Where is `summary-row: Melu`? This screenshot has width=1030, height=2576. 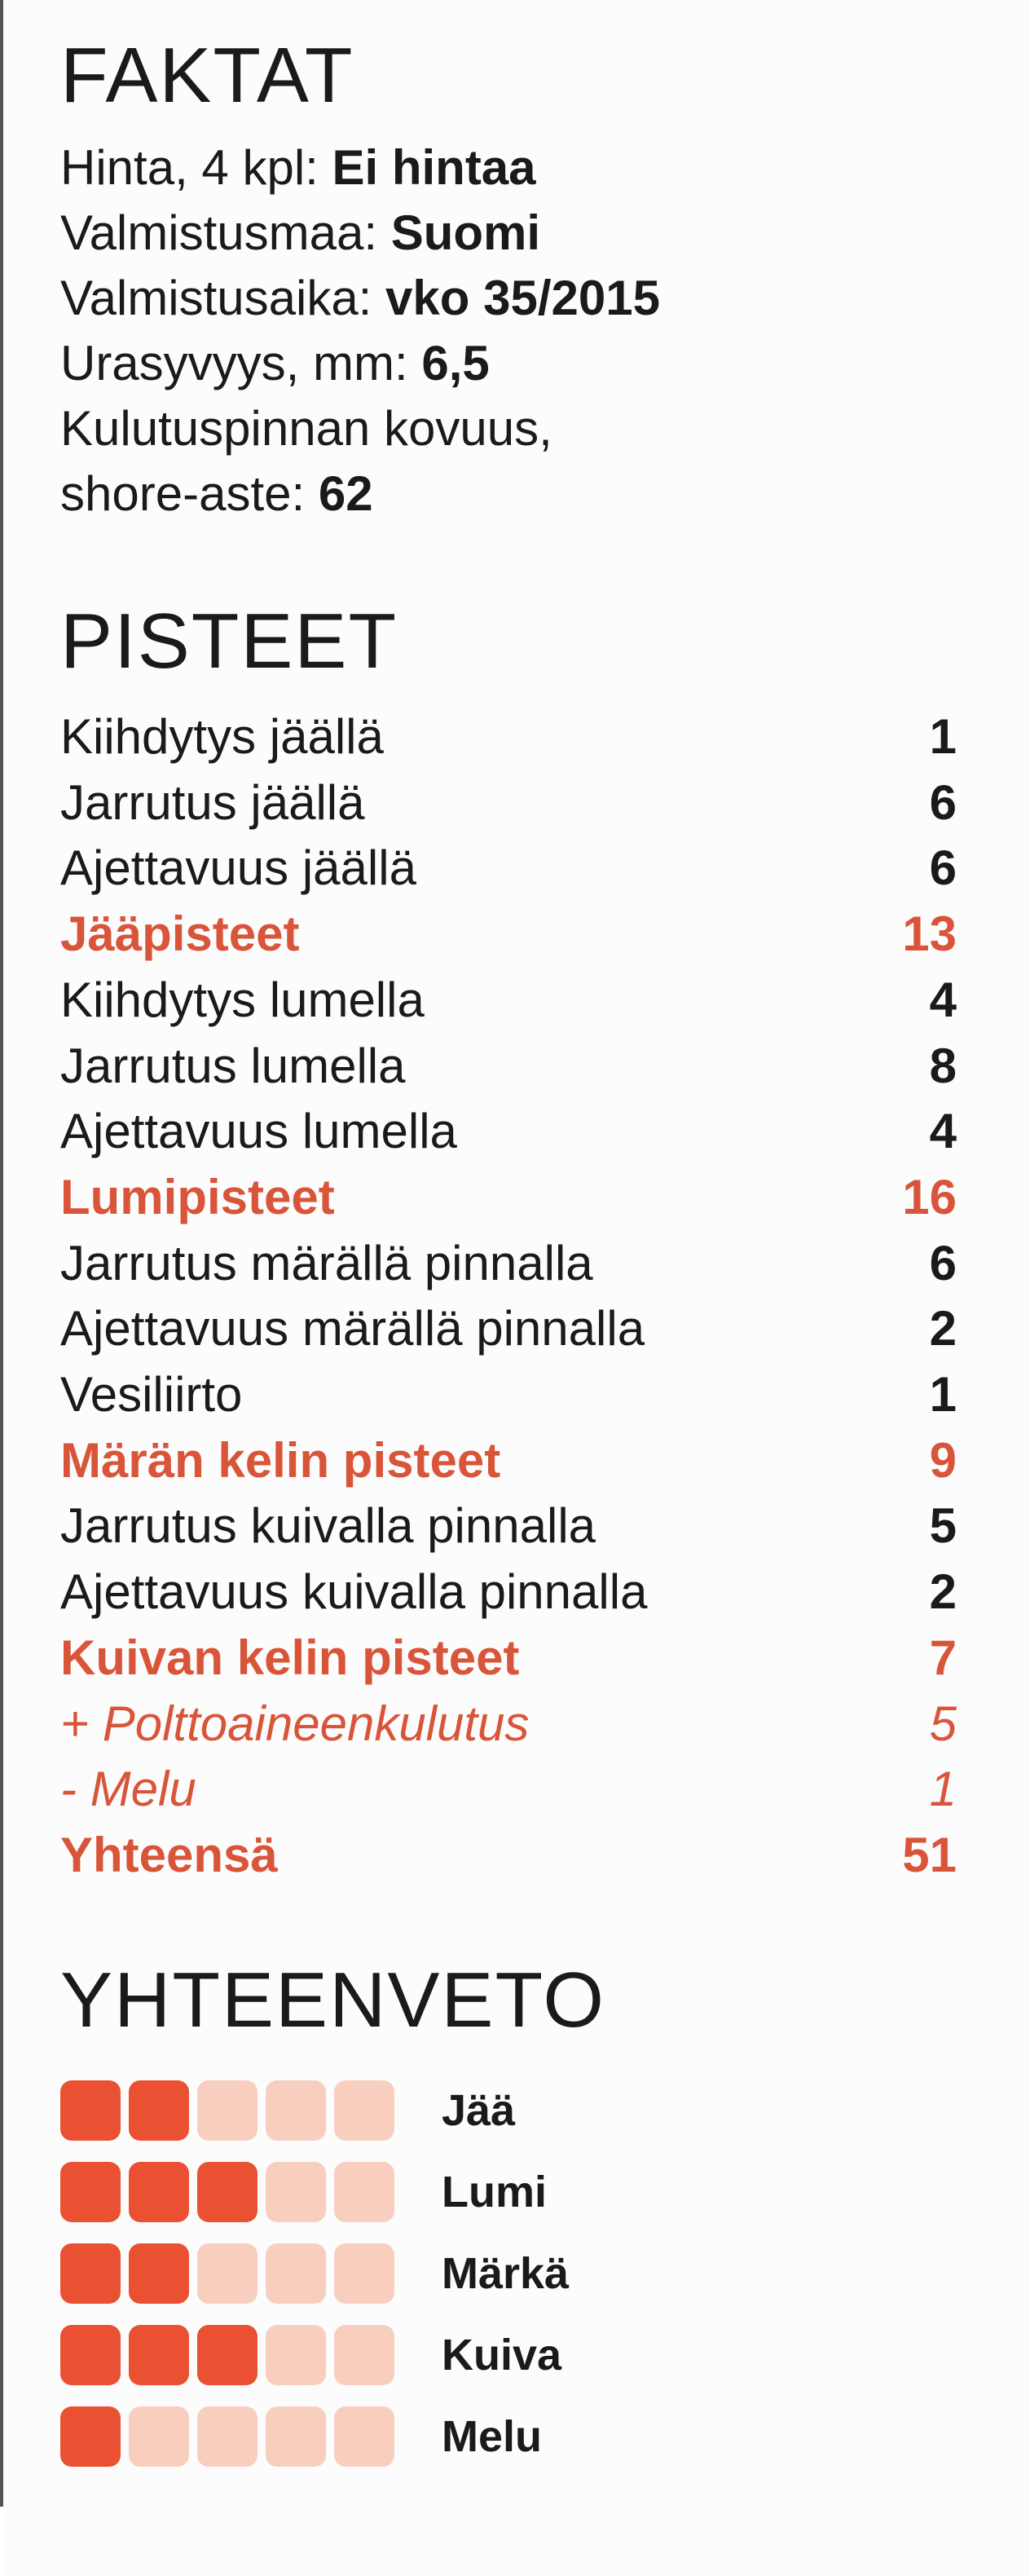 summary-row: Melu is located at coordinates (509, 2436).